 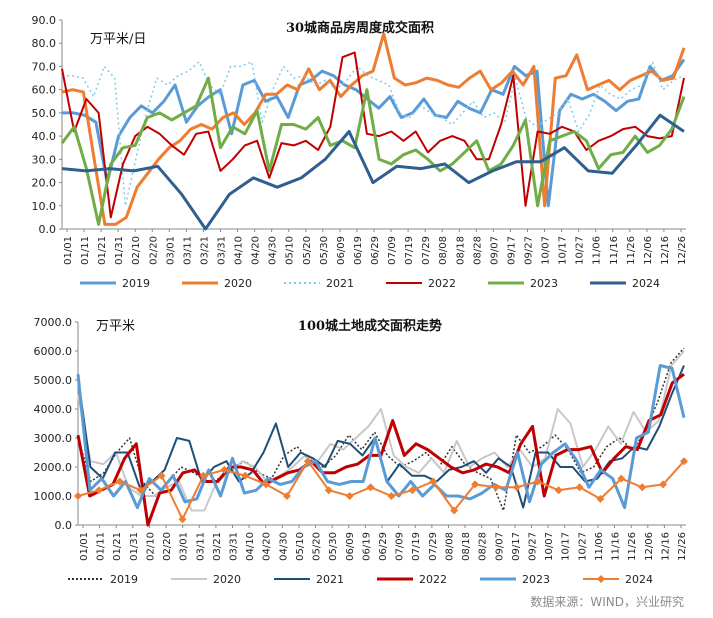 What do you see at coordinates (44, 113) in the screenshot?
I see `y-tick-label: 50.0` at bounding box center [44, 113].